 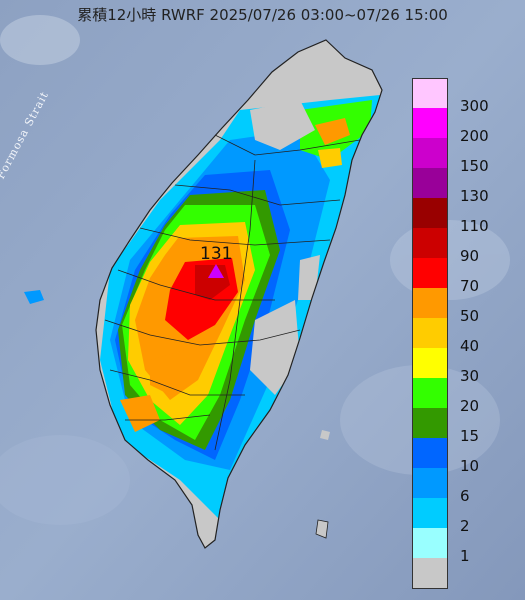 I want to click on legend-label: 200, so click(x=474, y=136).